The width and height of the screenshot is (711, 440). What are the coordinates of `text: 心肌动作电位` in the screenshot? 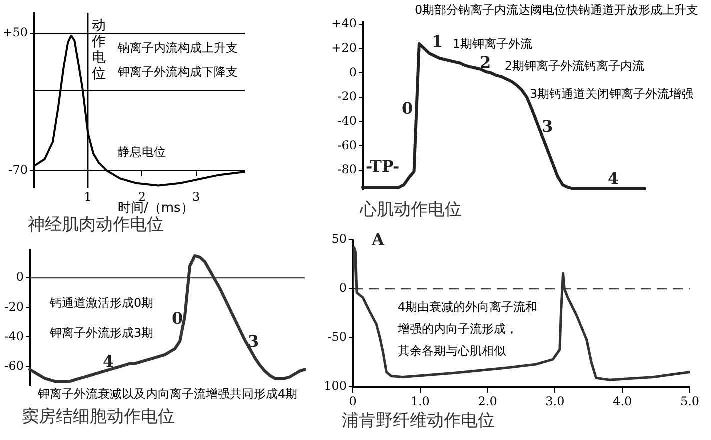 It's located at (411, 210).